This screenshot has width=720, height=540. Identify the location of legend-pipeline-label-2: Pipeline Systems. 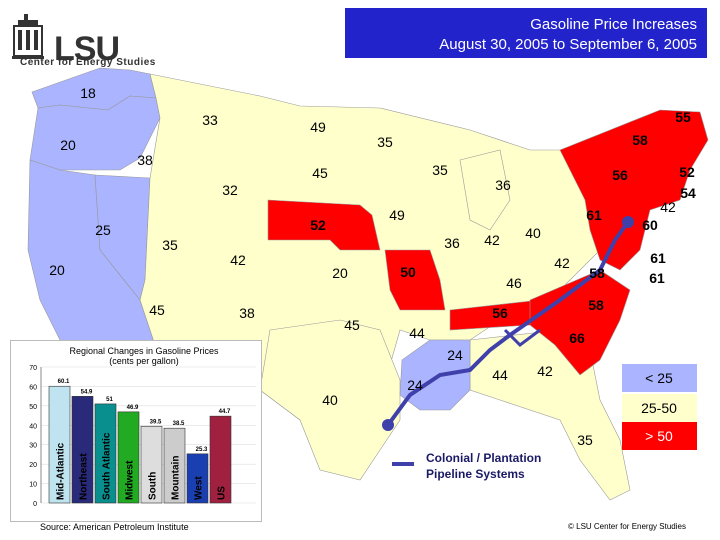
(475, 474).